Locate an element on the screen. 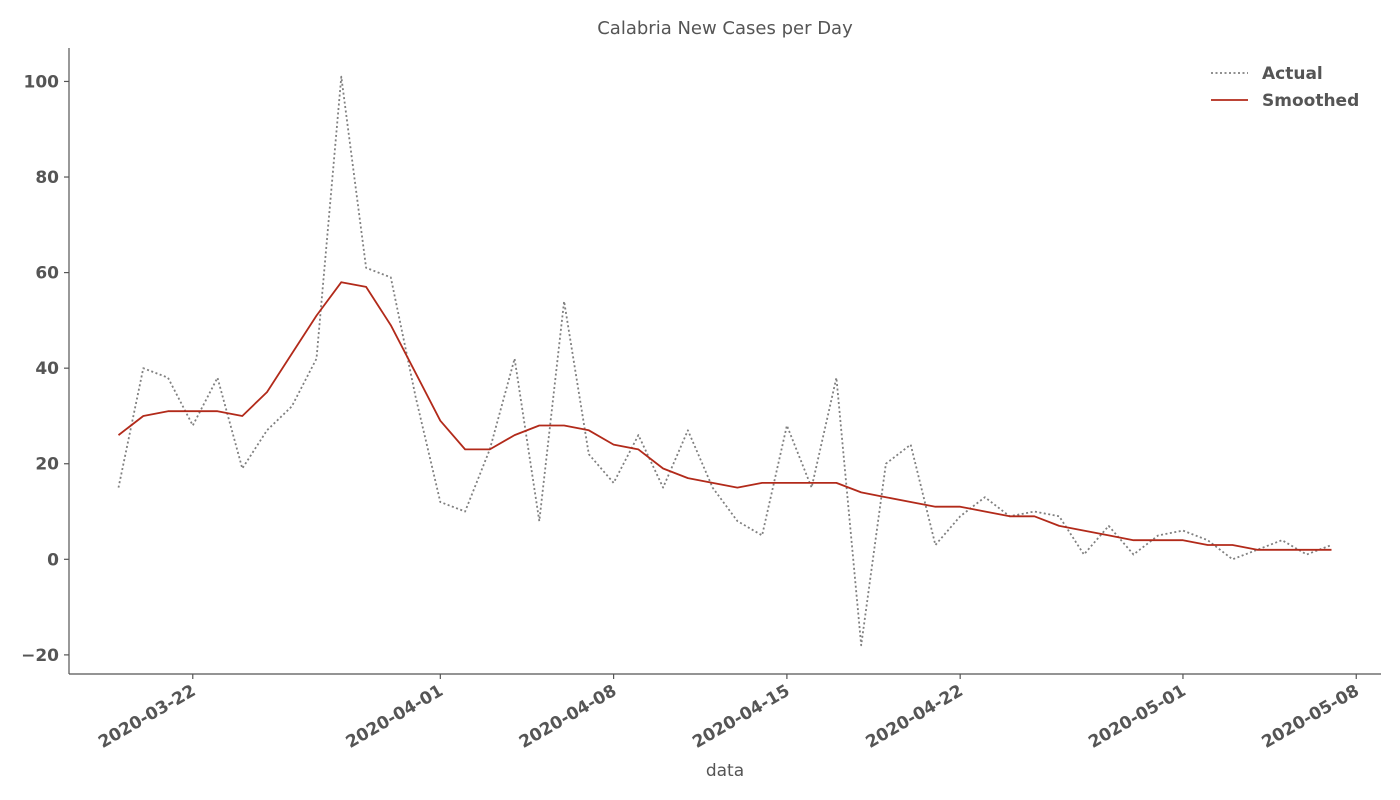  x-tick-label: 2020-04-08 is located at coordinates (568, 717).